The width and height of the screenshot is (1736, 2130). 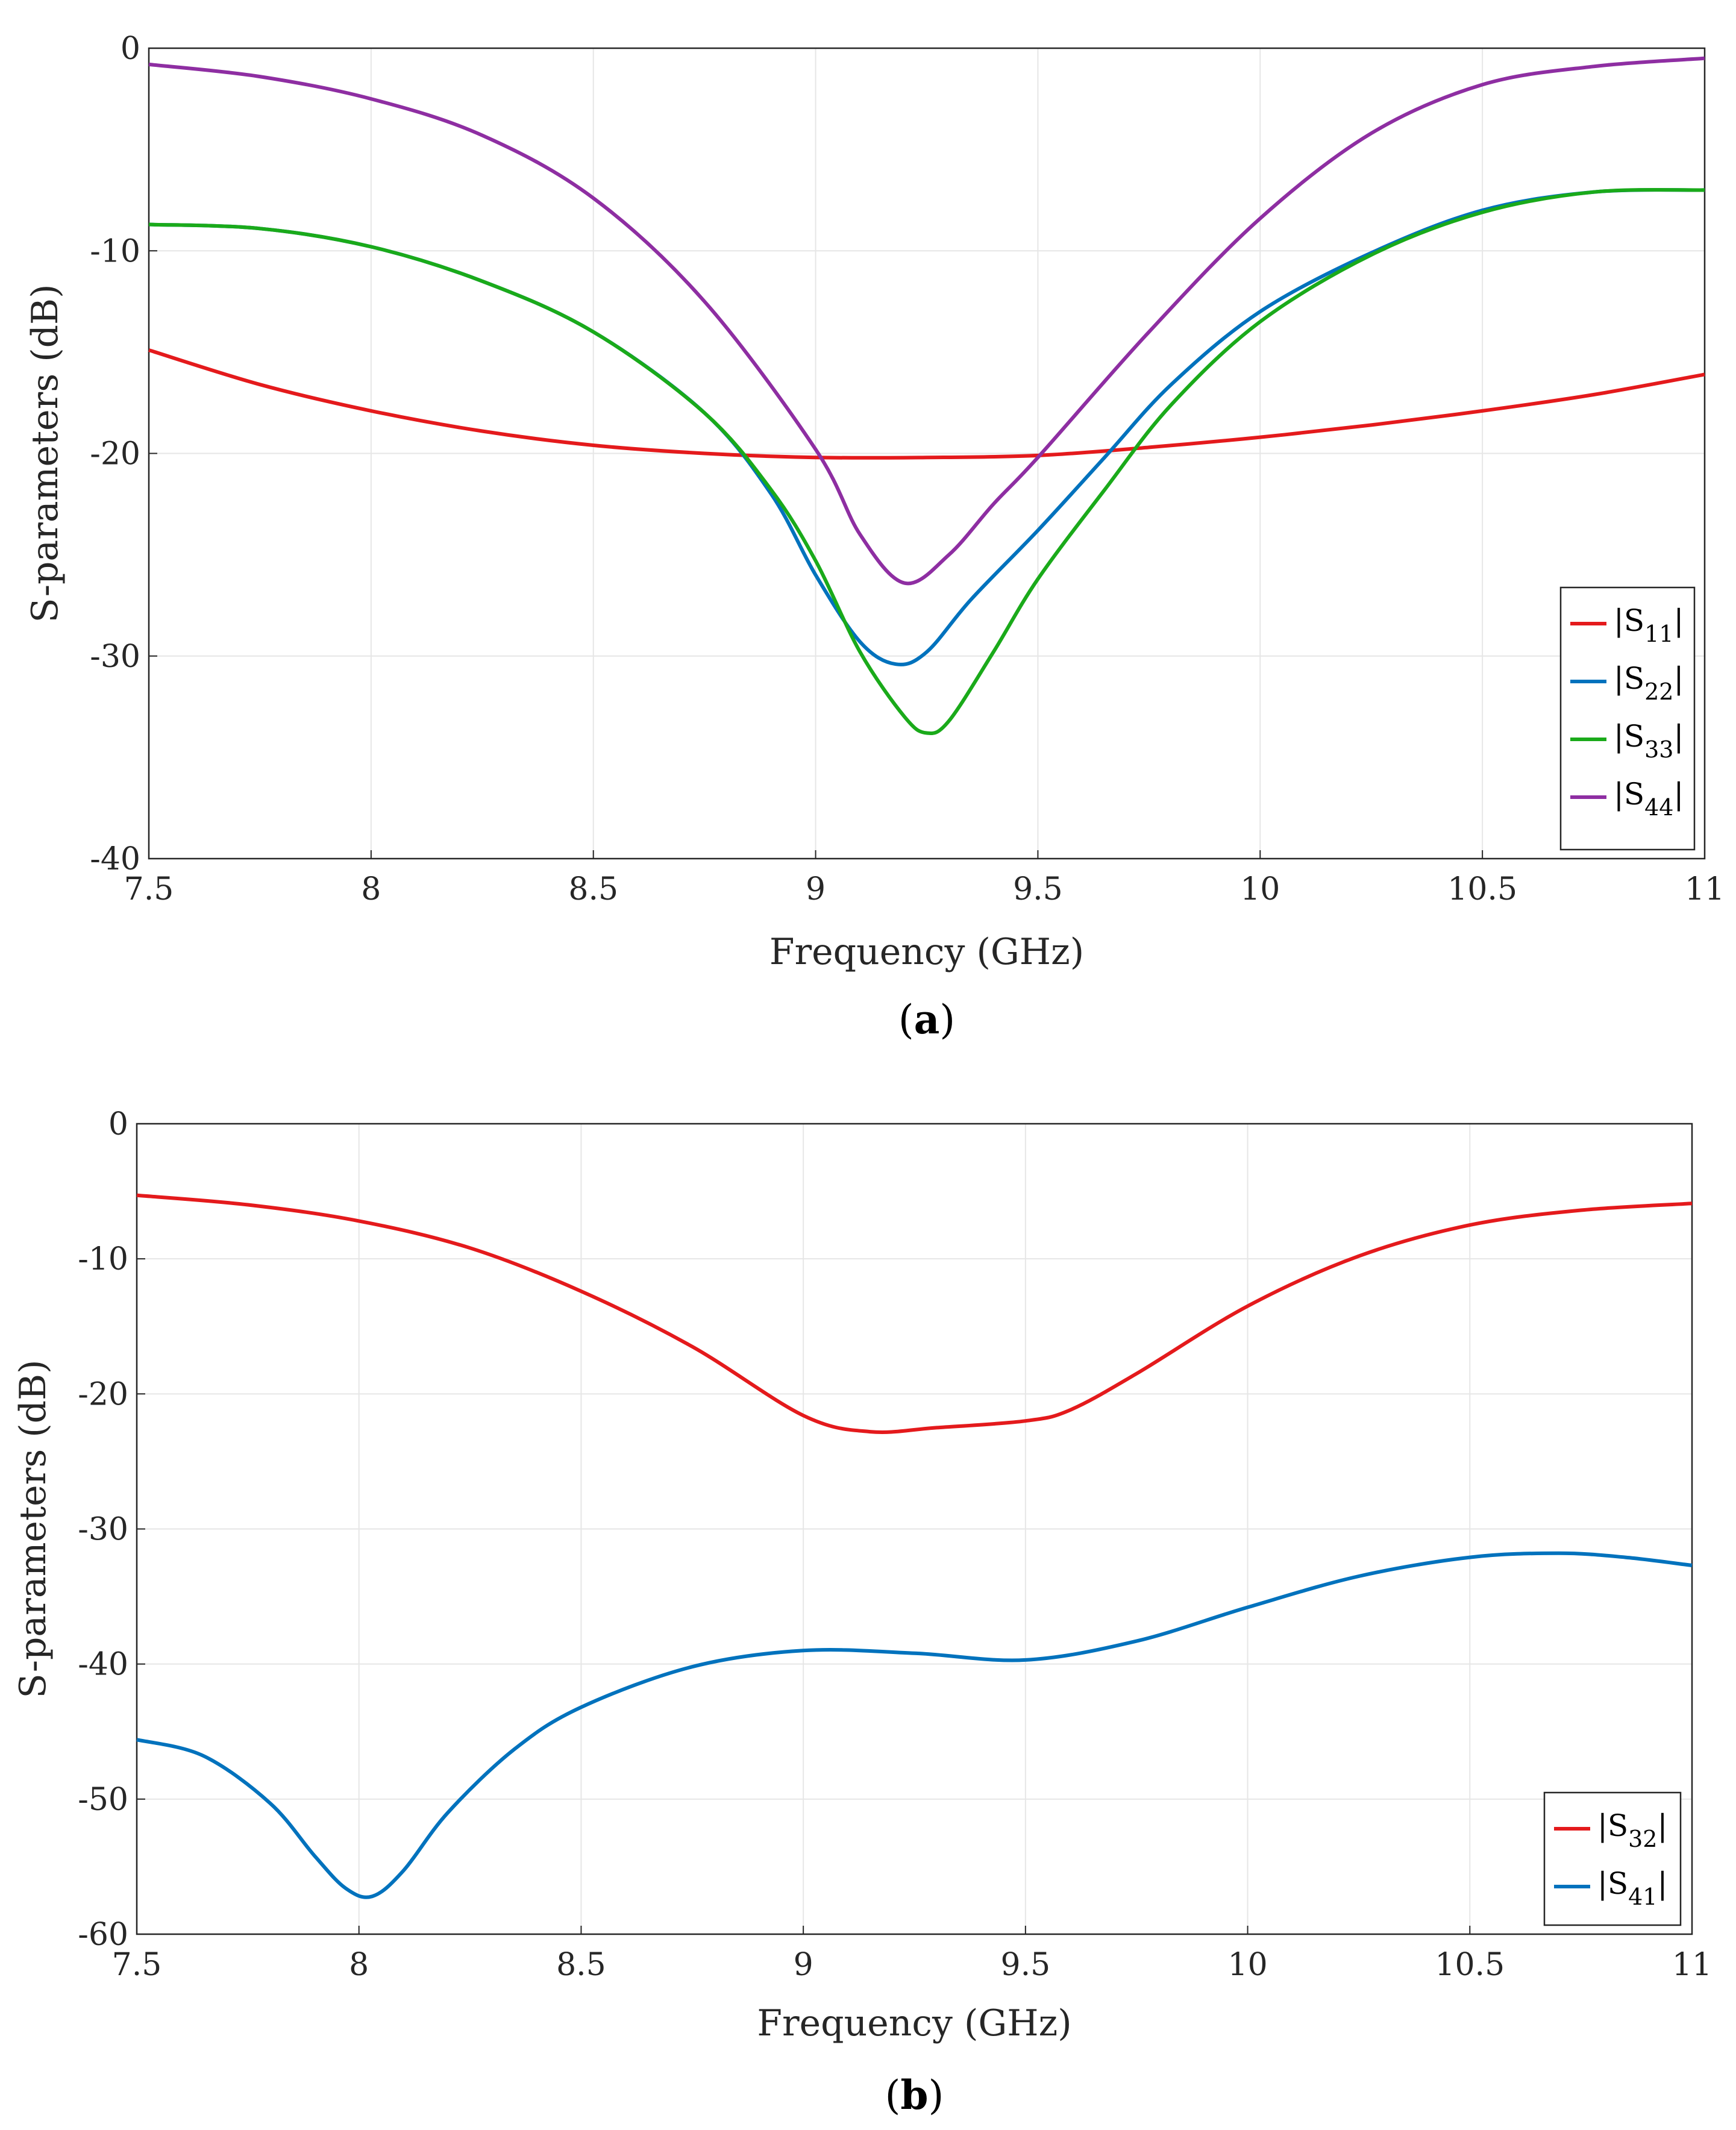 I want to click on legend-label-33: |S33|, so click(x=1649, y=741).